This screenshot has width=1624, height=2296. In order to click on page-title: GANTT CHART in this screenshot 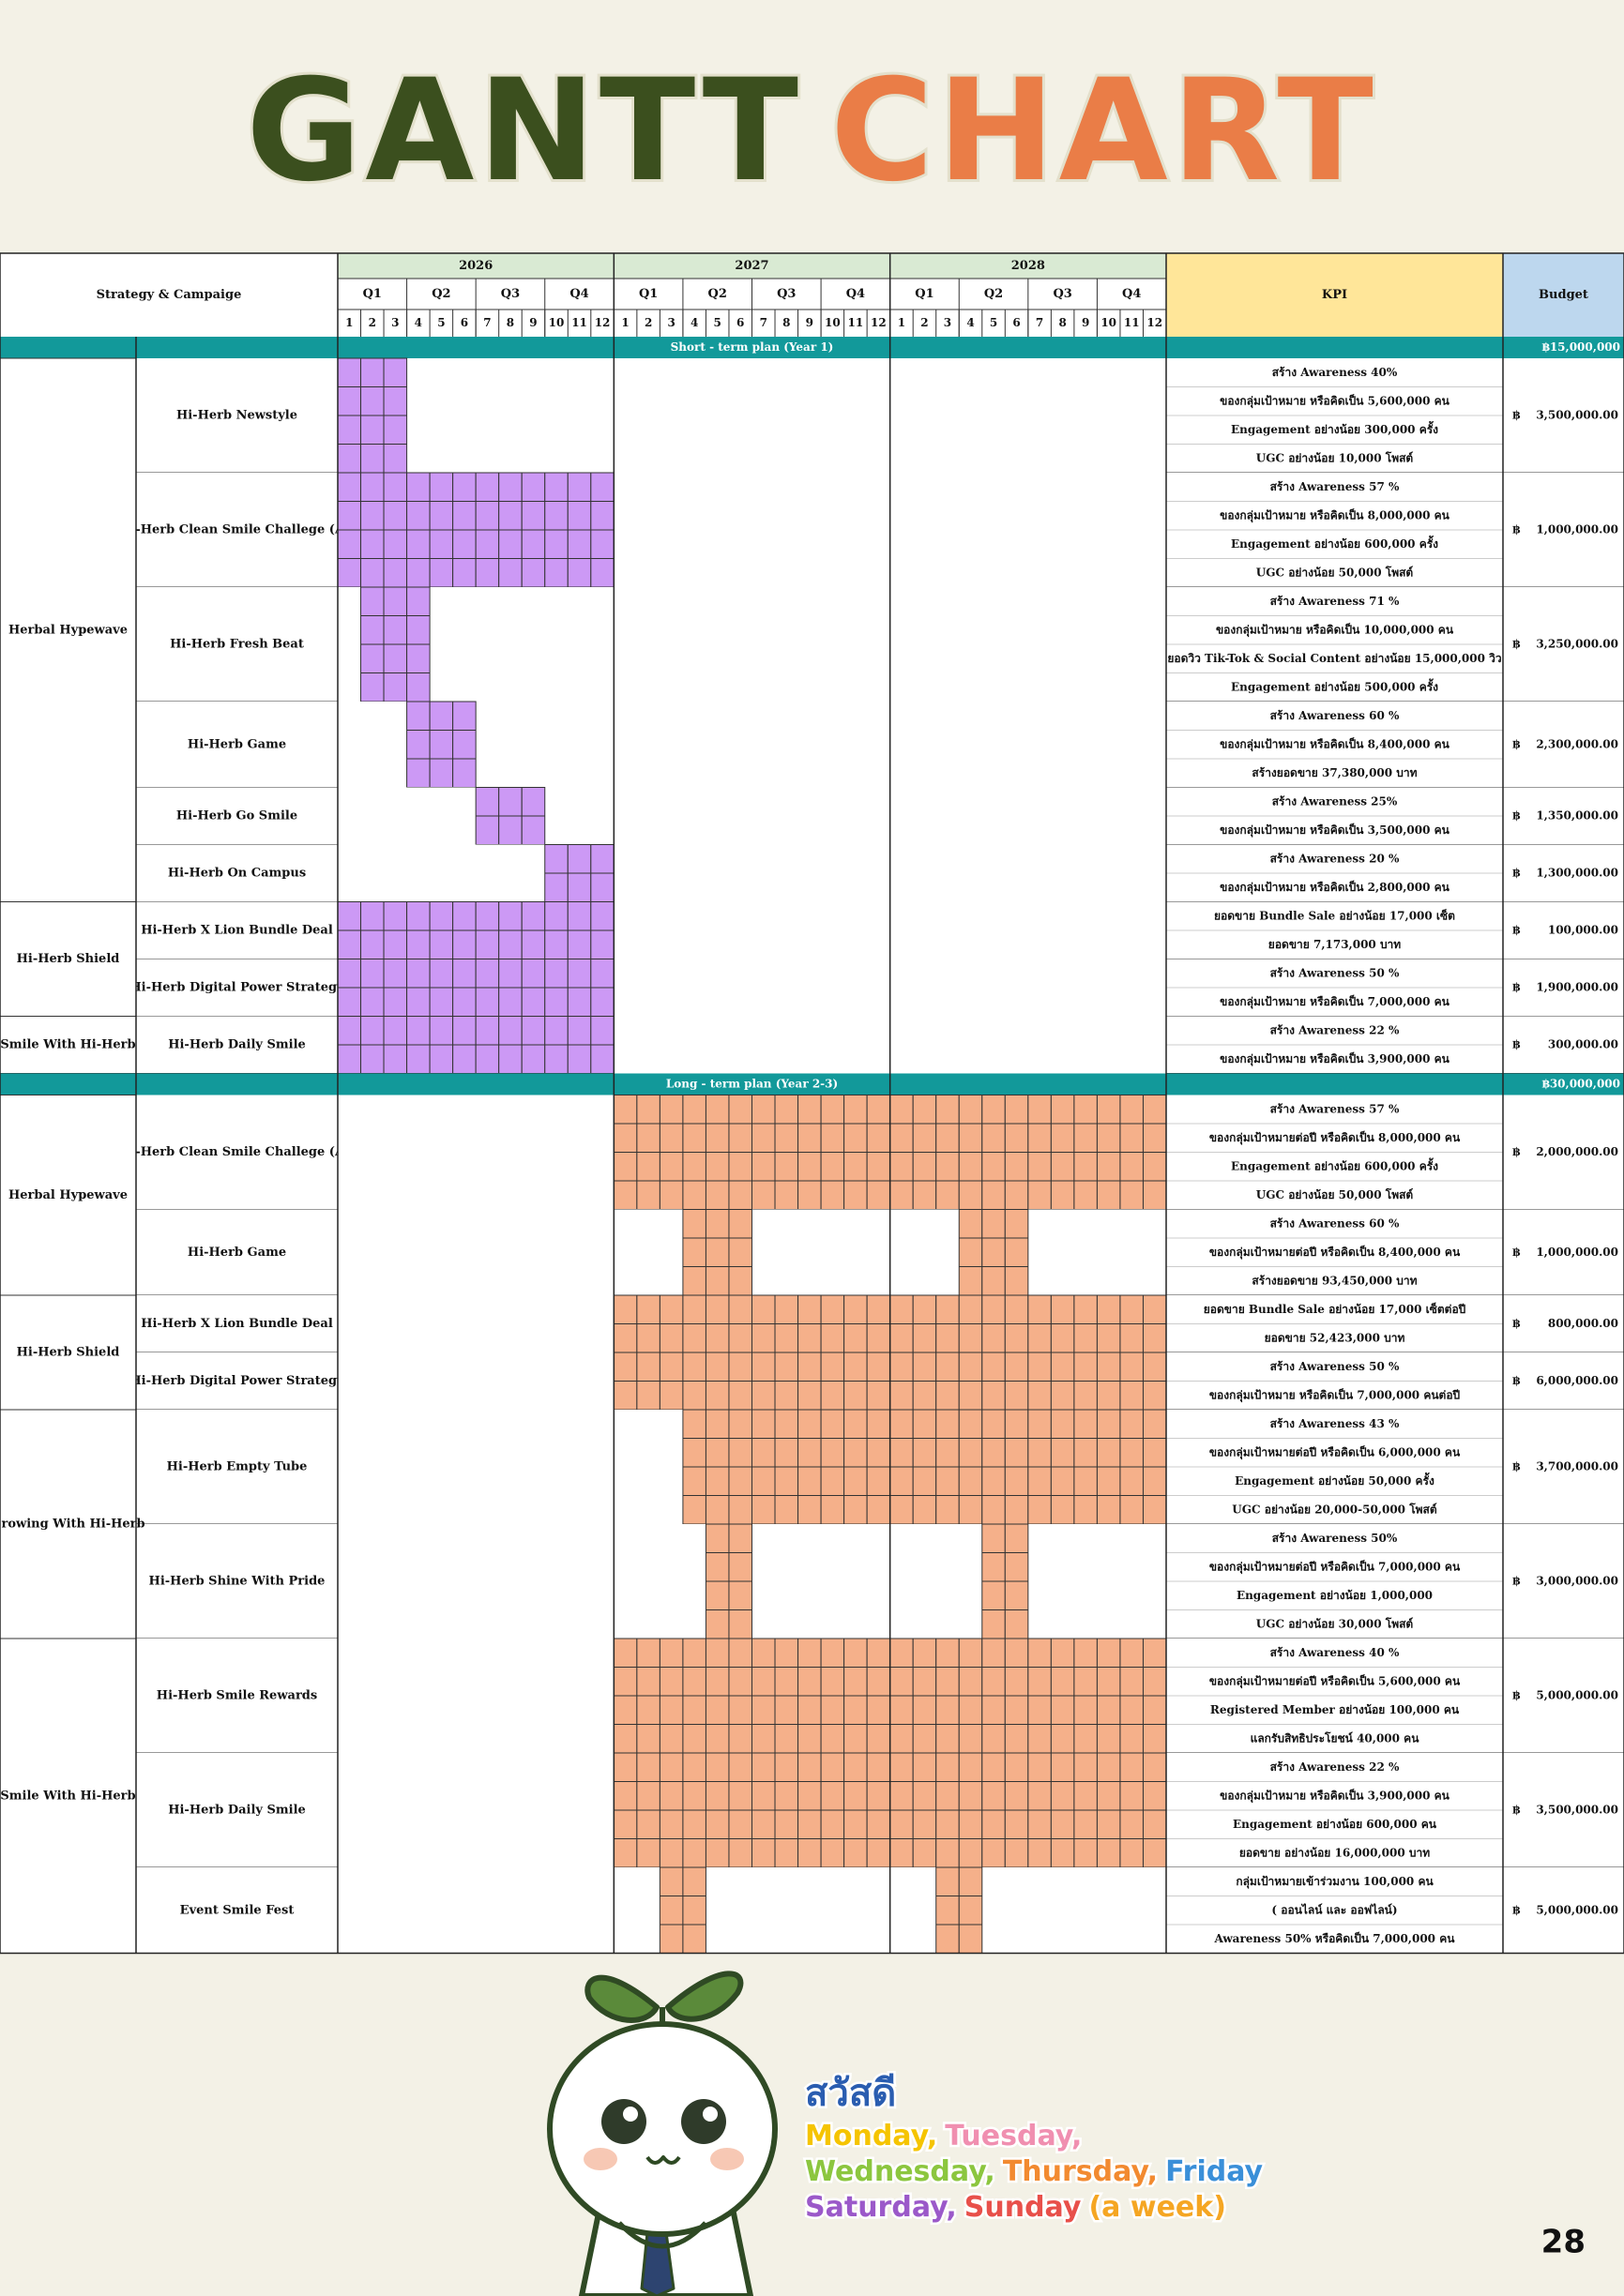, I will do `click(812, 131)`.